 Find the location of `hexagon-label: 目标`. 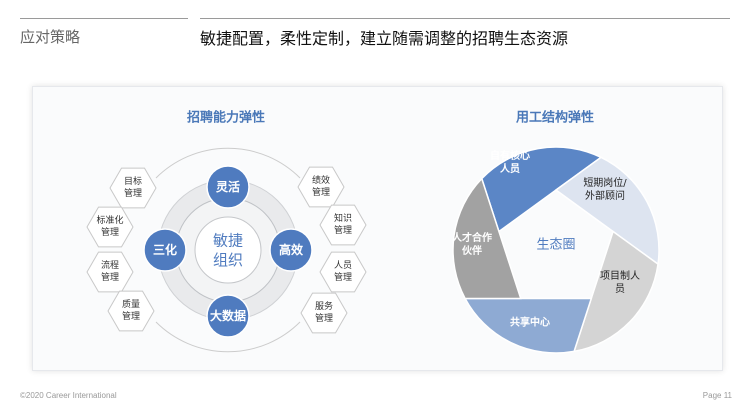

hexagon-label: 目标 is located at coordinates (133, 181).